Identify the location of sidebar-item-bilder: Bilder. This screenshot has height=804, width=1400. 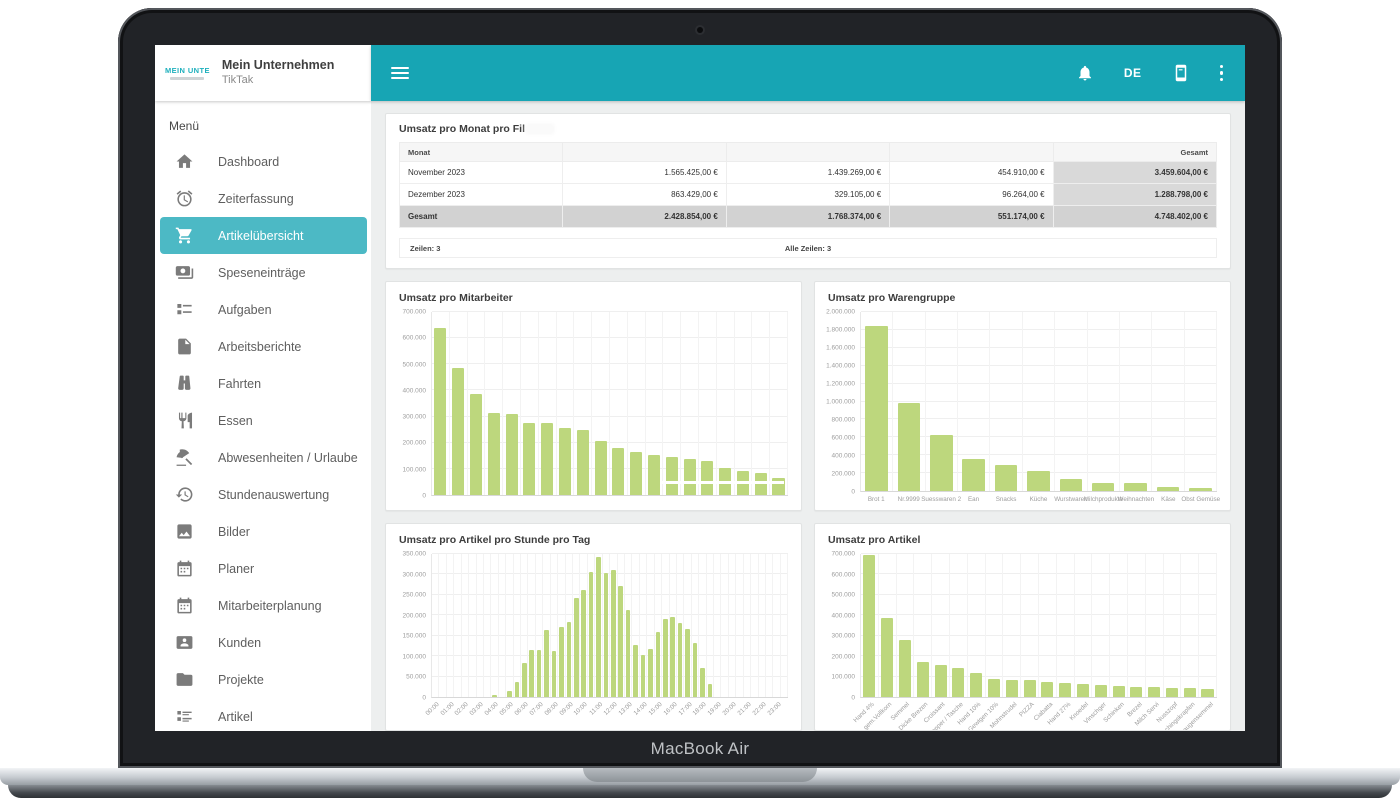
(263, 531).